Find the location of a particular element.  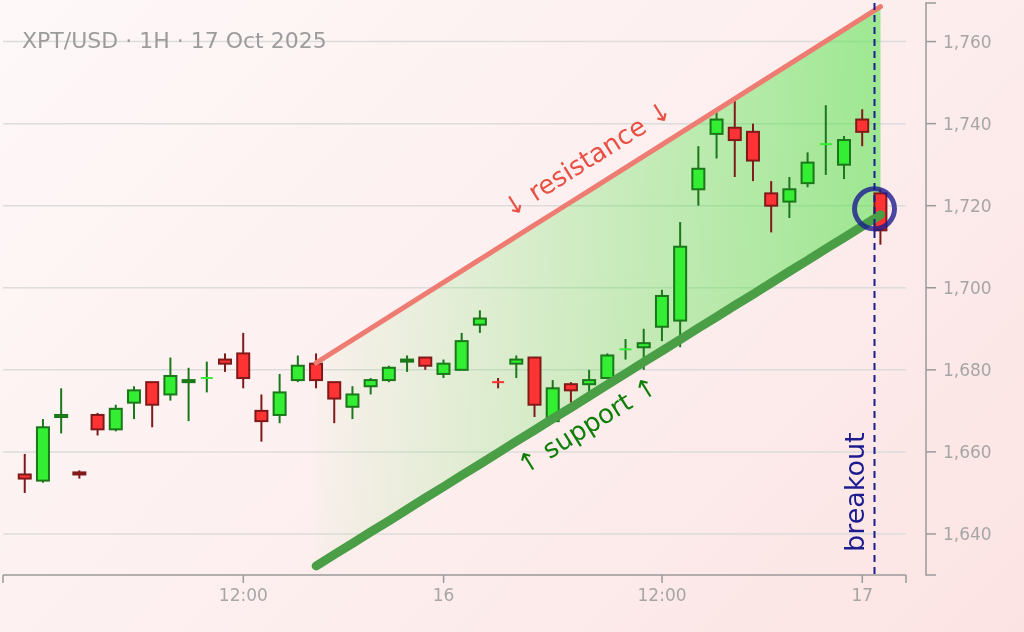

annotation: breakout is located at coordinates (854, 492).